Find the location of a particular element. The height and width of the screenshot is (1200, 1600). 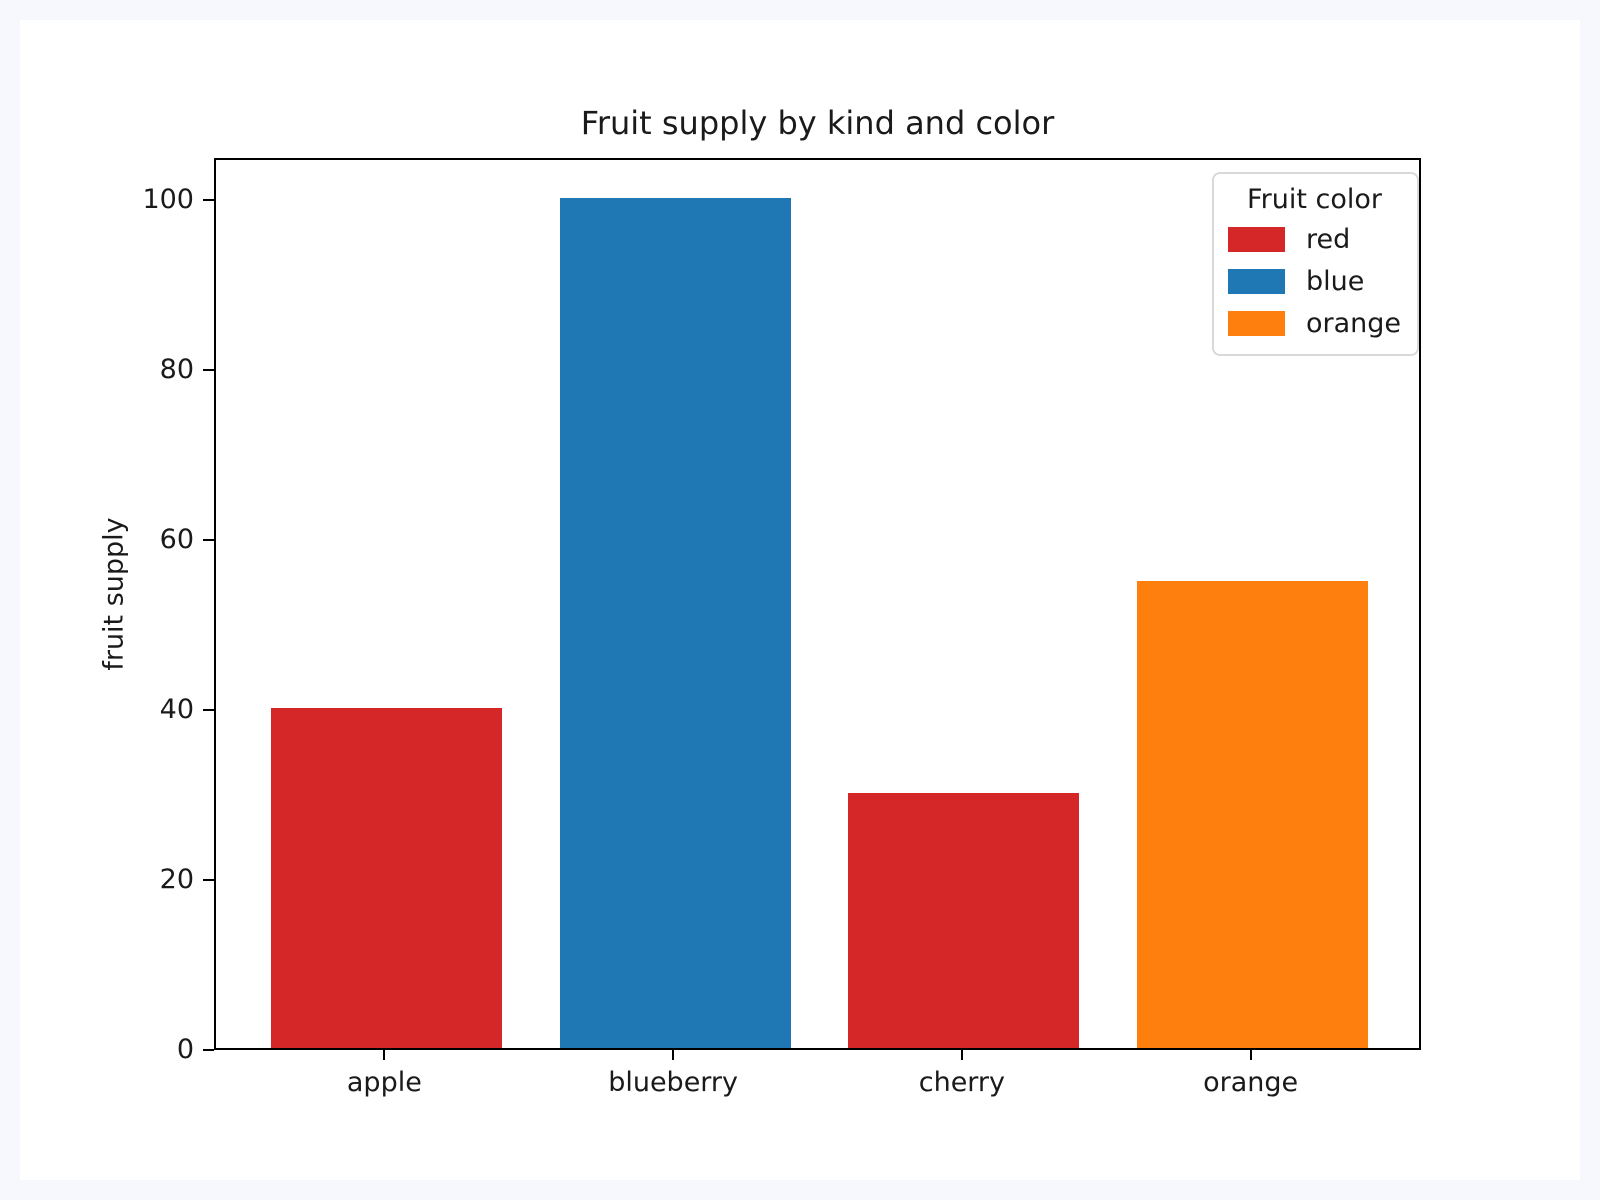

legend-swatch-blue is located at coordinates (1256, 281).